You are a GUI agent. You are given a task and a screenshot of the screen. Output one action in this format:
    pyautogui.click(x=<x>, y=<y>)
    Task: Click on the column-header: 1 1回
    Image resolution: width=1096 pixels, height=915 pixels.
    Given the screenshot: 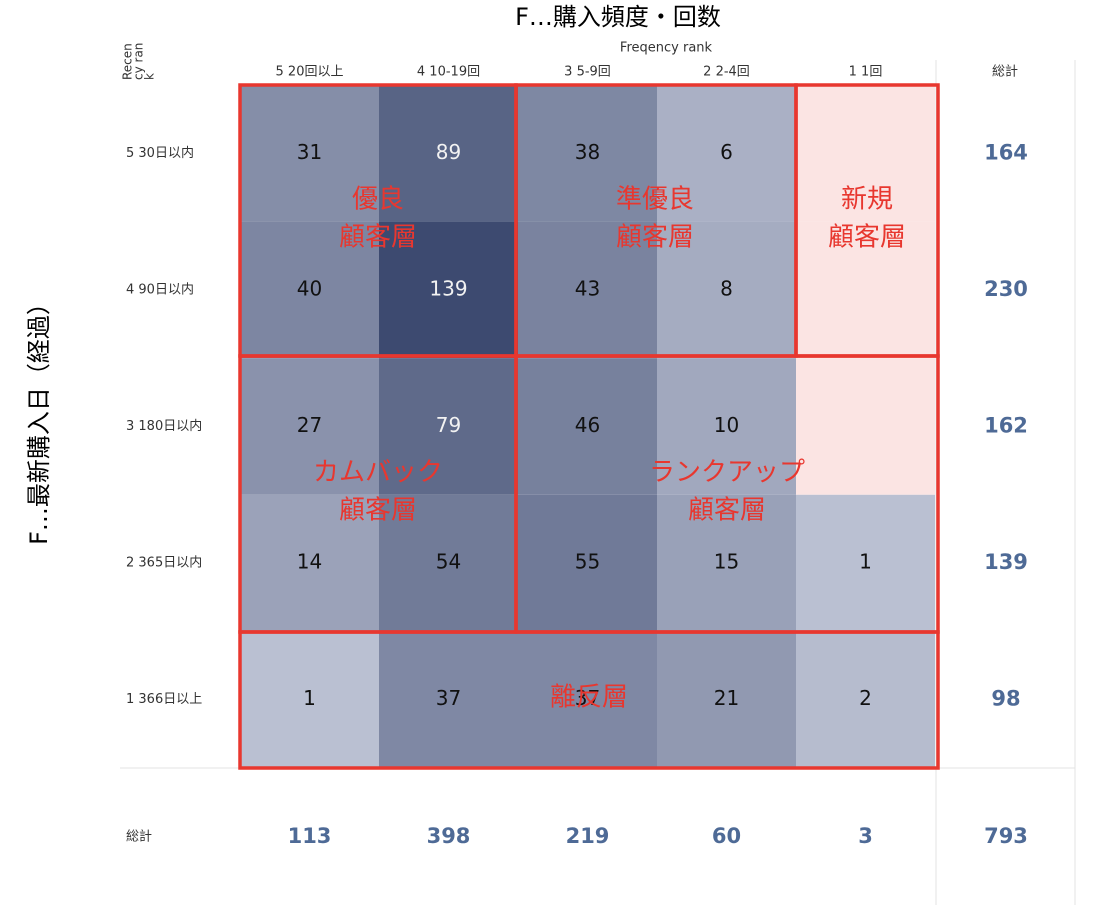 What is the action you would take?
    pyautogui.click(x=866, y=72)
    